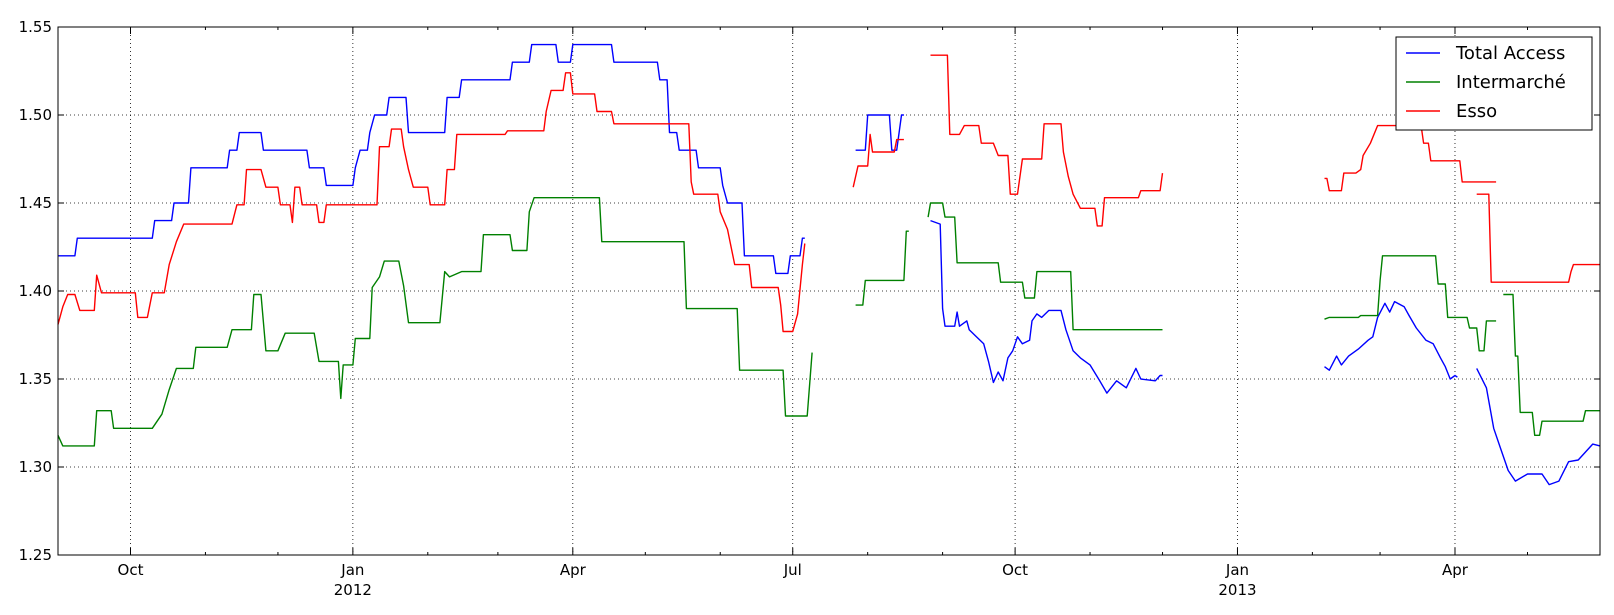 The image size is (1614, 615). What do you see at coordinates (35, 291) in the screenshot?
I see `y-tick-label: 1.40` at bounding box center [35, 291].